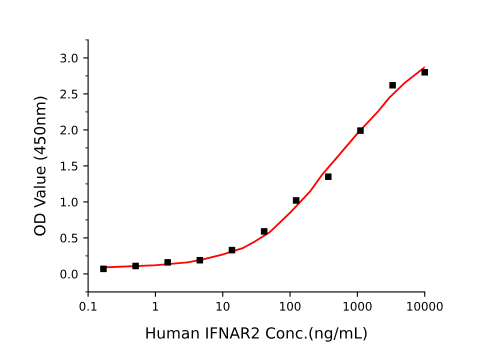  What do you see at coordinates (69, 130) in the screenshot?
I see `y-tick-label: 2.0` at bounding box center [69, 130].